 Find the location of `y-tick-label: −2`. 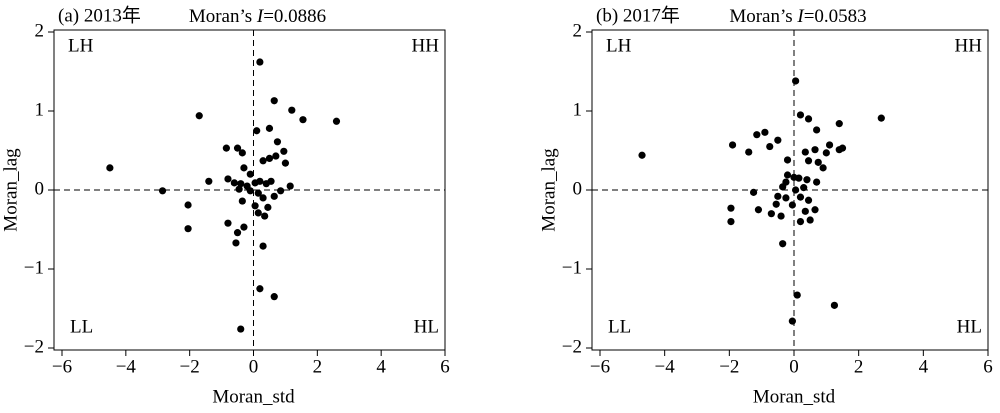

y-tick-label: −2 is located at coordinates (34, 346).